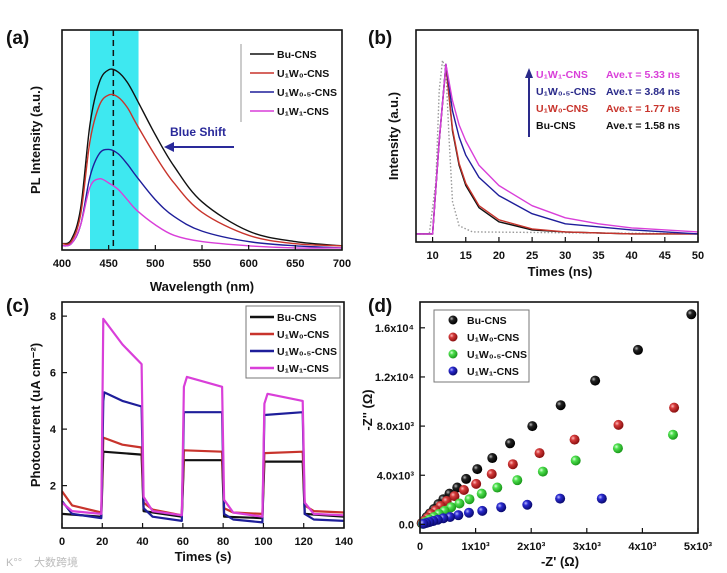 This screenshot has height=573, width=727. What do you see at coordinates (288, 83) in the screenshot?
I see `legend-a: Bu-CNS U₁W₀-CNS U₁W₀.₅-CNS U₁W₁-CNS` at bounding box center [288, 83].